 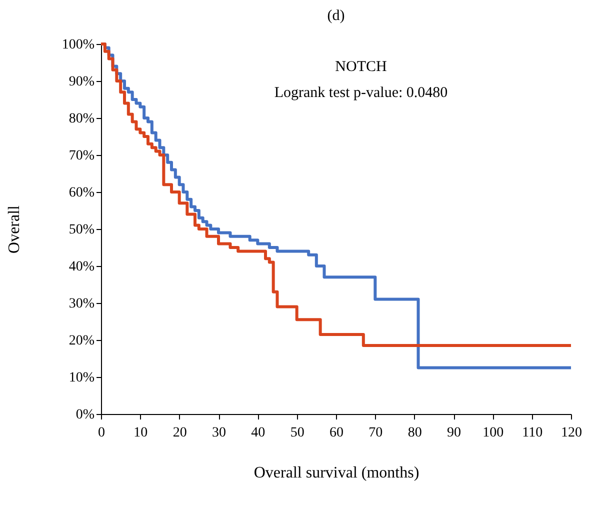 What do you see at coordinates (81, 119) in the screenshot?
I see `y-tick-label: 80%` at bounding box center [81, 119].